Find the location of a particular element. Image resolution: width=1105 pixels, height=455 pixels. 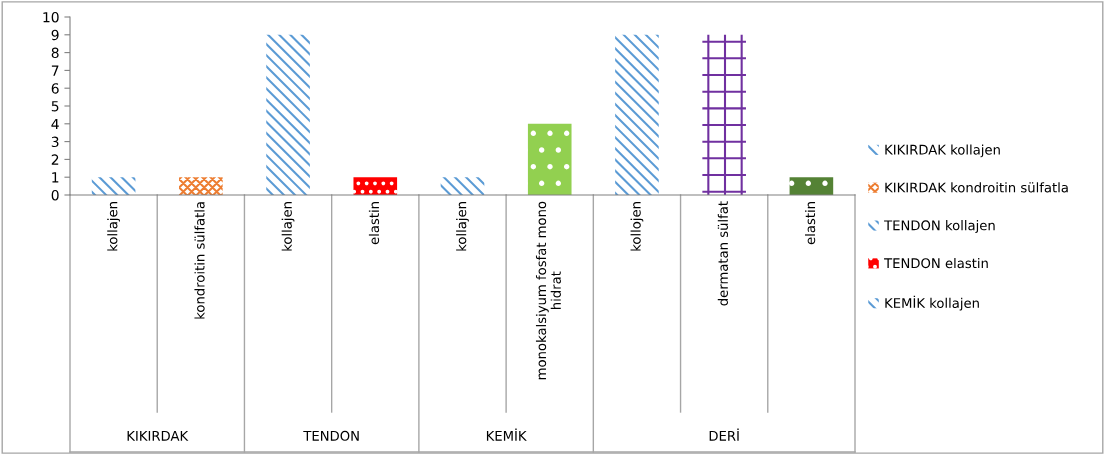

y-tick-label: 2 is located at coordinates (55, 159).